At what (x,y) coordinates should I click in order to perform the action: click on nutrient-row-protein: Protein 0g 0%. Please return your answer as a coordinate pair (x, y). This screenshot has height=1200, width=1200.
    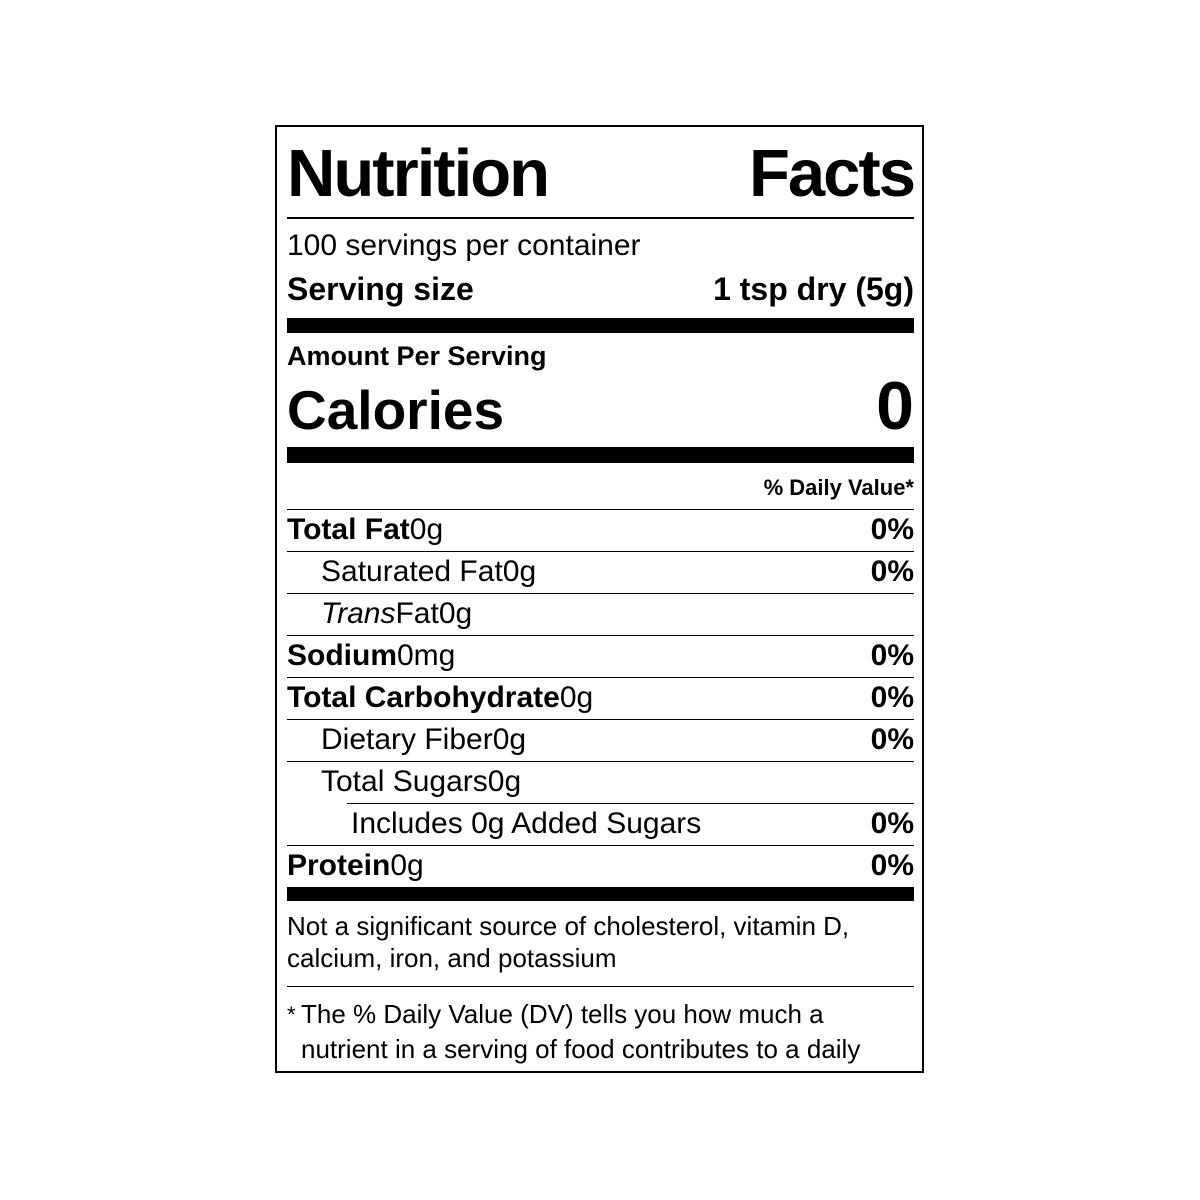
    Looking at the image, I should click on (600, 865).